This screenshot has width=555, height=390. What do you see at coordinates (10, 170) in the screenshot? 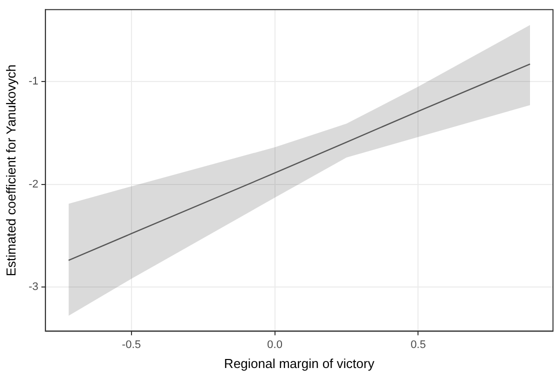
I see `y-axis-title: Estimated coefficient for Yanukovych` at bounding box center [10, 170].